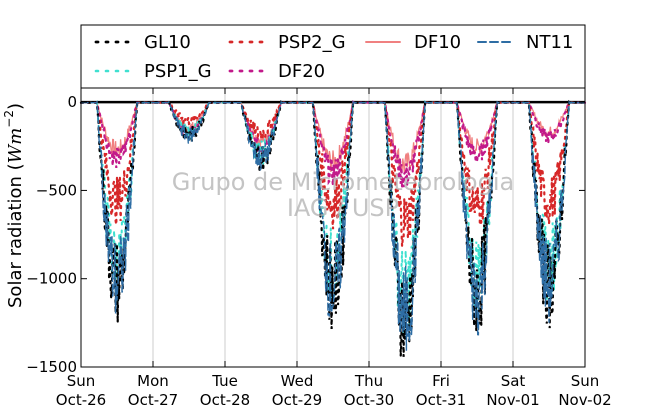 This screenshot has width=650, height=409. I want to click on y-tick-label: 0, so click(72, 102).